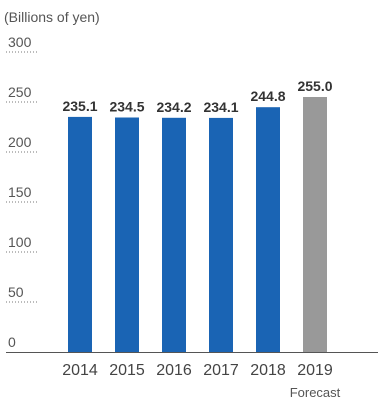  What do you see at coordinates (79, 106) in the screenshot?
I see `data-label-2014: 235.1` at bounding box center [79, 106].